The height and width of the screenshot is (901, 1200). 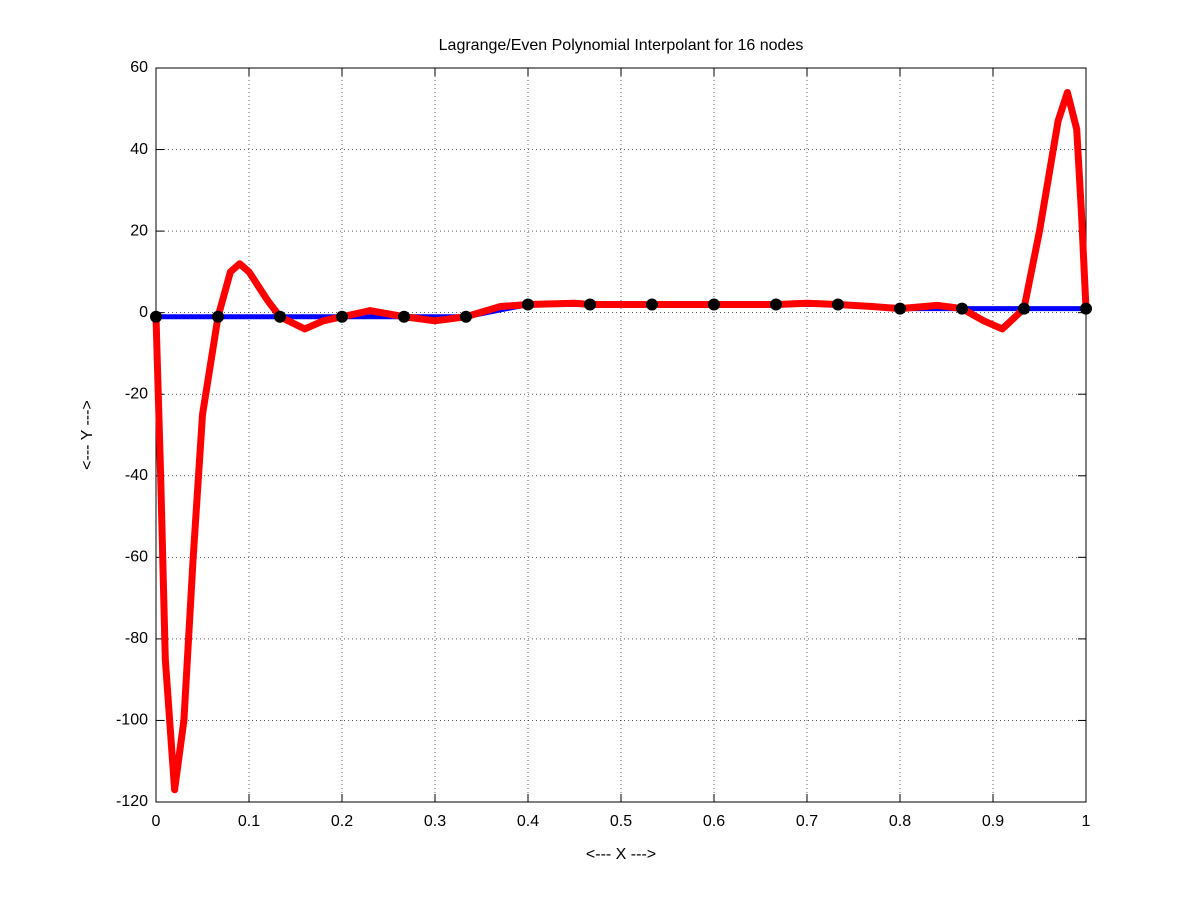 I want to click on x-tick-label: 0.7, so click(x=807, y=821).